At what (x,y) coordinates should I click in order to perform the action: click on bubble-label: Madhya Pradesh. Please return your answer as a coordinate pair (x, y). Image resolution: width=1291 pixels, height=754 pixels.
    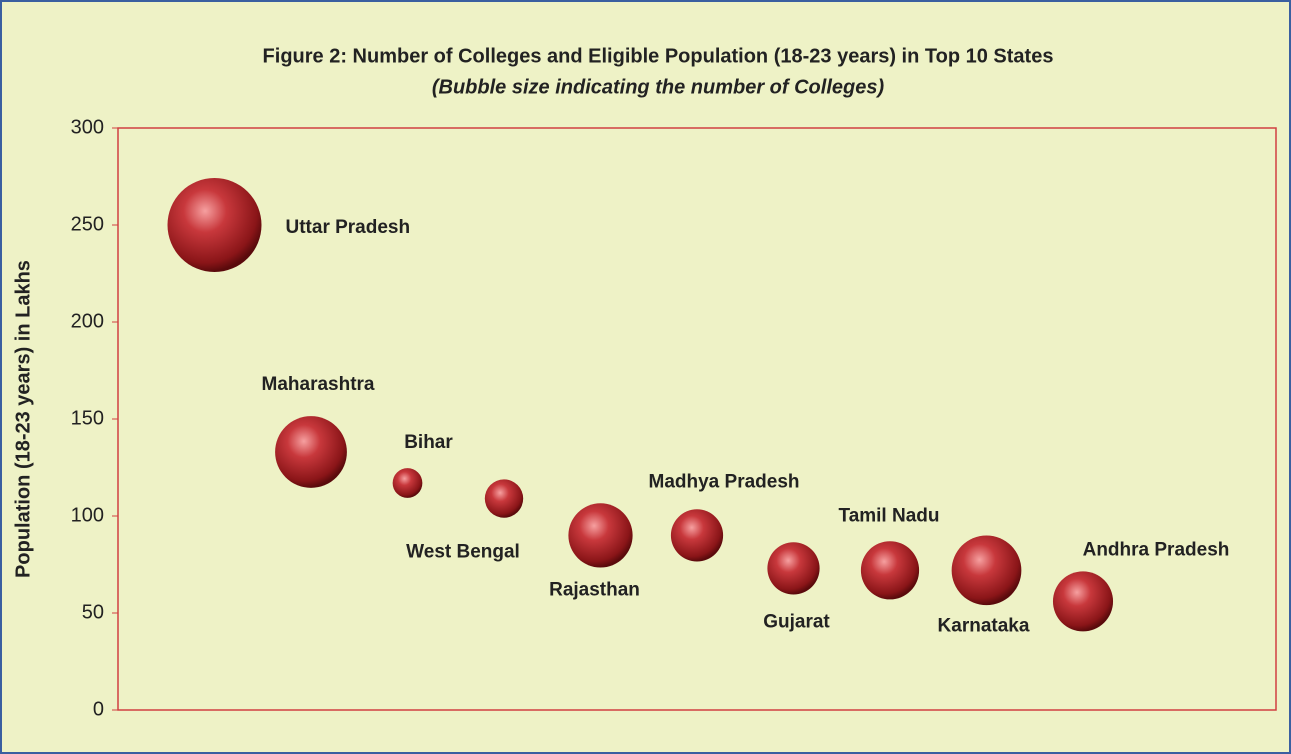
    Looking at the image, I should click on (724, 481).